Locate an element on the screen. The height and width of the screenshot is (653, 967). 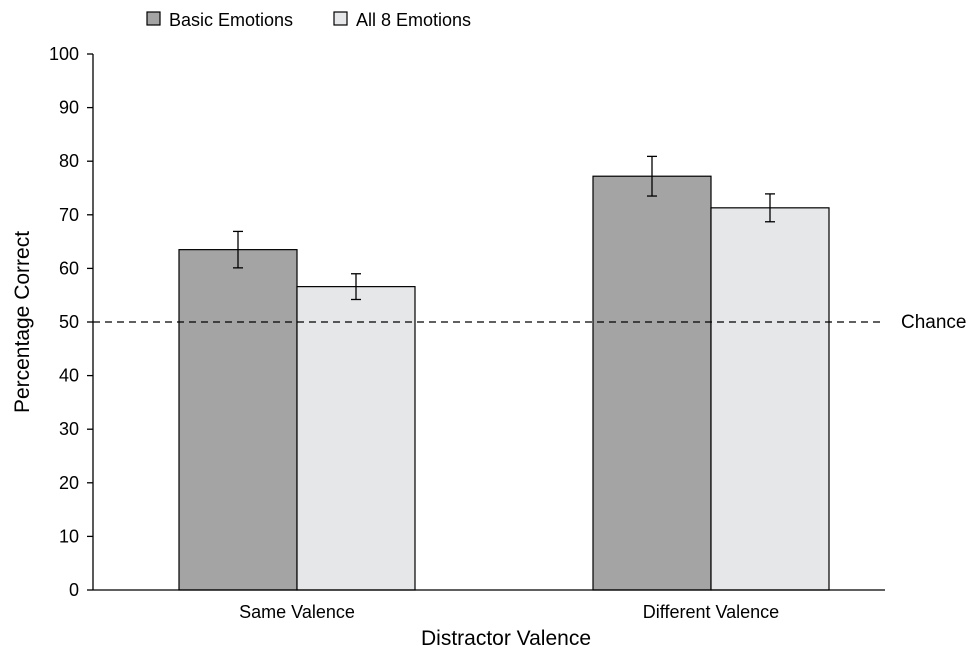
y-tick-label: 60 is located at coordinates (69, 268).